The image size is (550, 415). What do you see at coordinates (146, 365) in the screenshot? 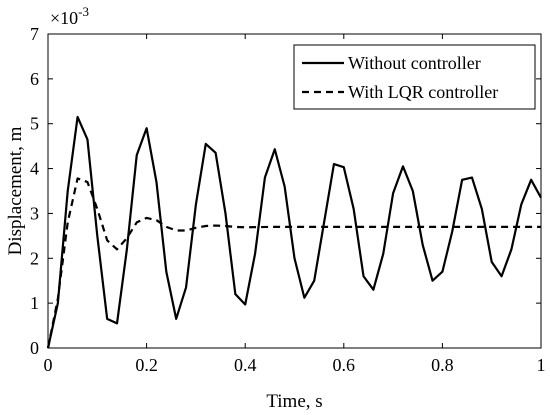
I see `x-tick-label: 0.2` at bounding box center [146, 365].